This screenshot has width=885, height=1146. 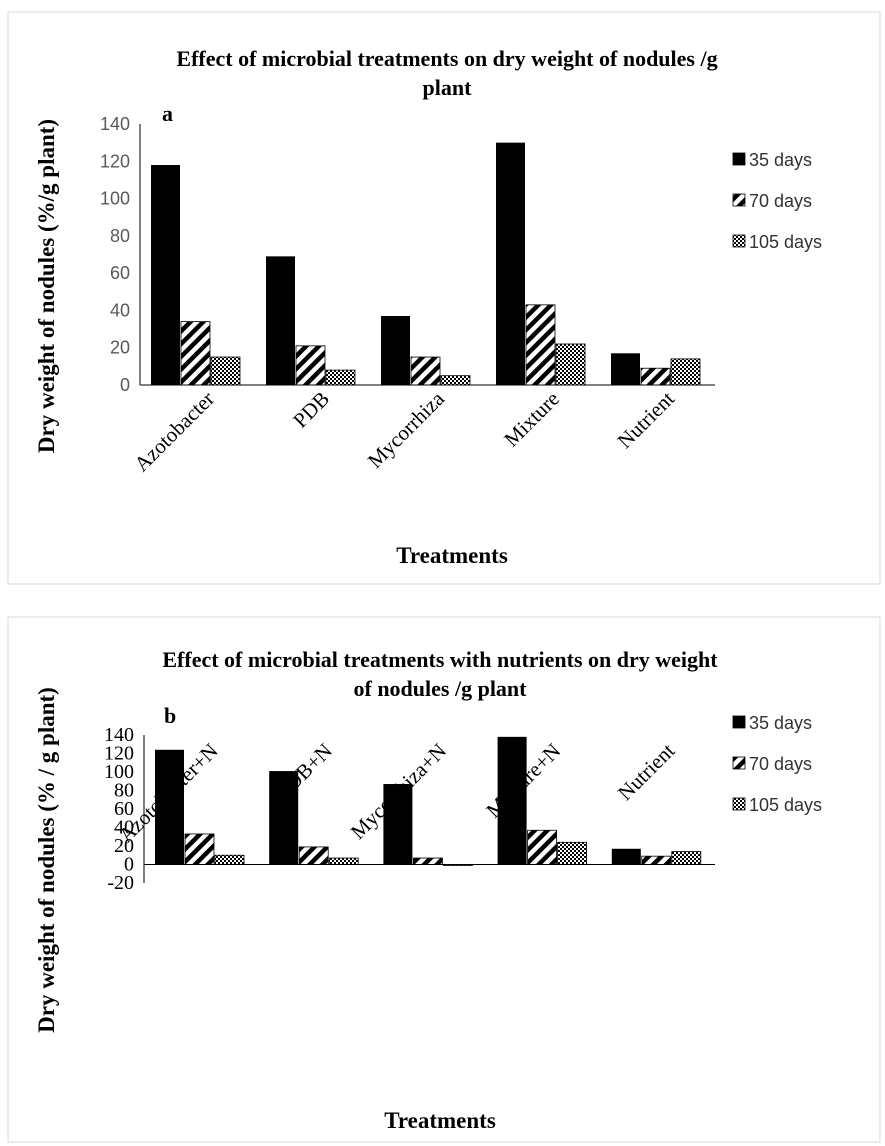 What do you see at coordinates (739, 159) in the screenshot?
I see `legend-swatch-a-35-days` at bounding box center [739, 159].